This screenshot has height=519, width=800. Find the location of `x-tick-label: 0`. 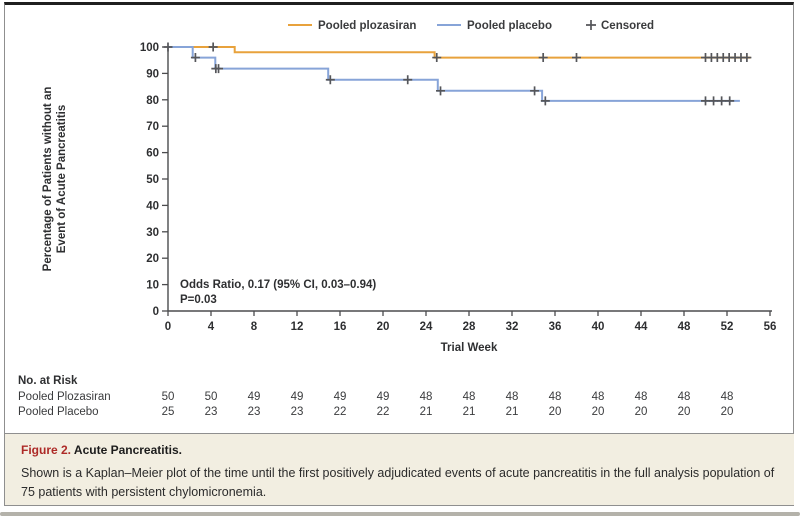

x-tick-label: 0 is located at coordinates (168, 327).